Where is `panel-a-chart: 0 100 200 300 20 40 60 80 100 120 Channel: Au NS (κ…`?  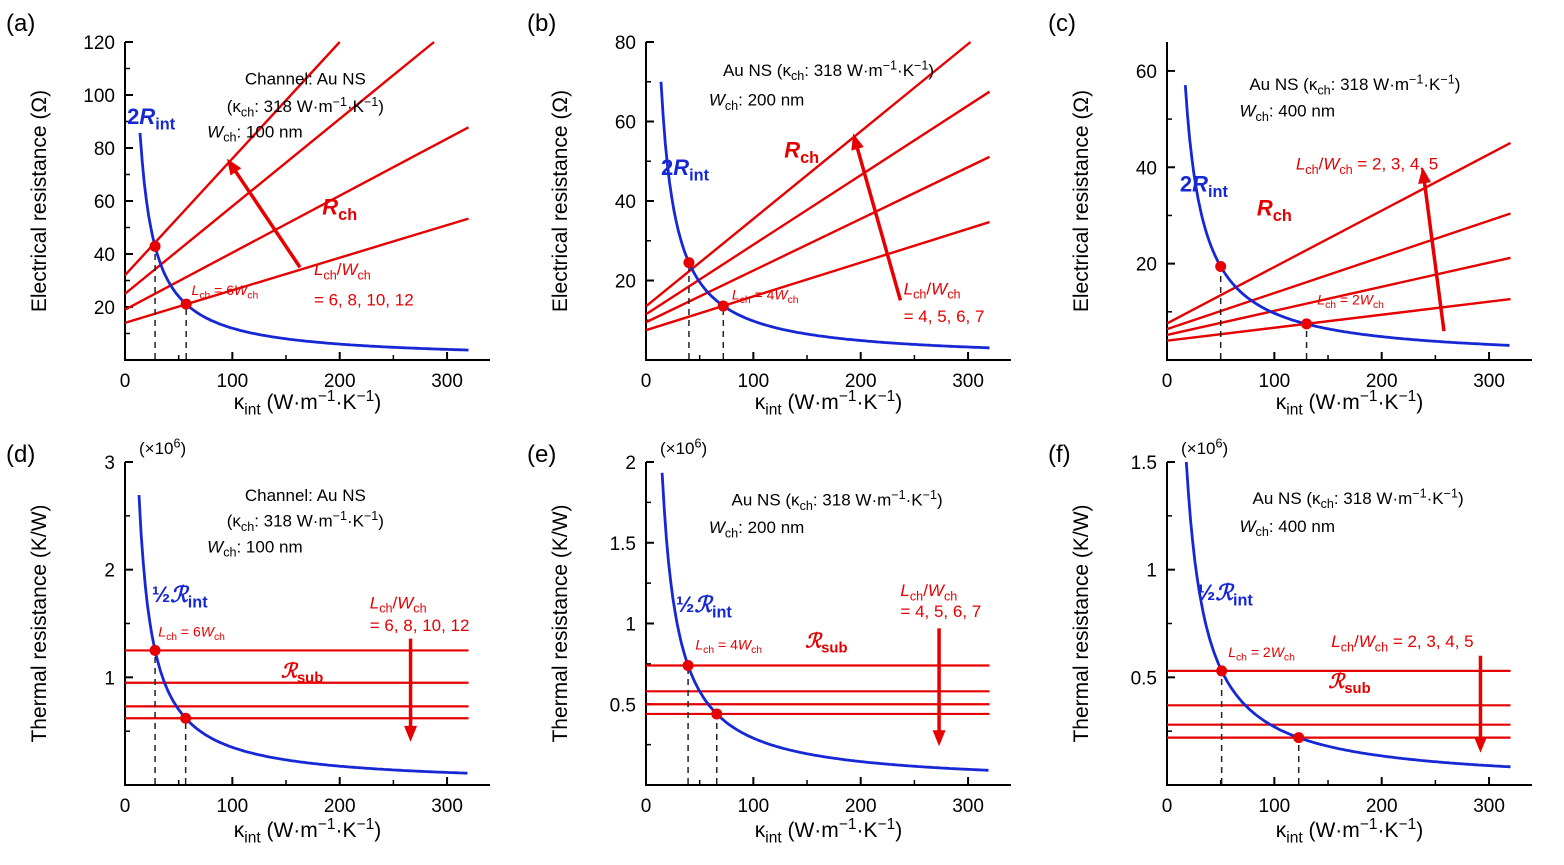
panel-a-chart: 0 100 200 300 20 40 60 80 100 120 Channel: Au NS (κ… is located at coordinates (248, 214).